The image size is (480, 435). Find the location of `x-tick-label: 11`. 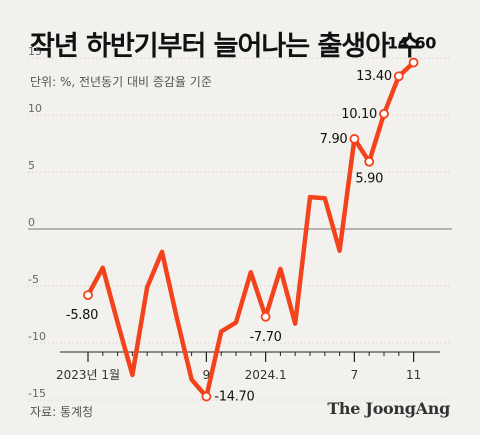

x-tick-label: 11 is located at coordinates (413, 375).